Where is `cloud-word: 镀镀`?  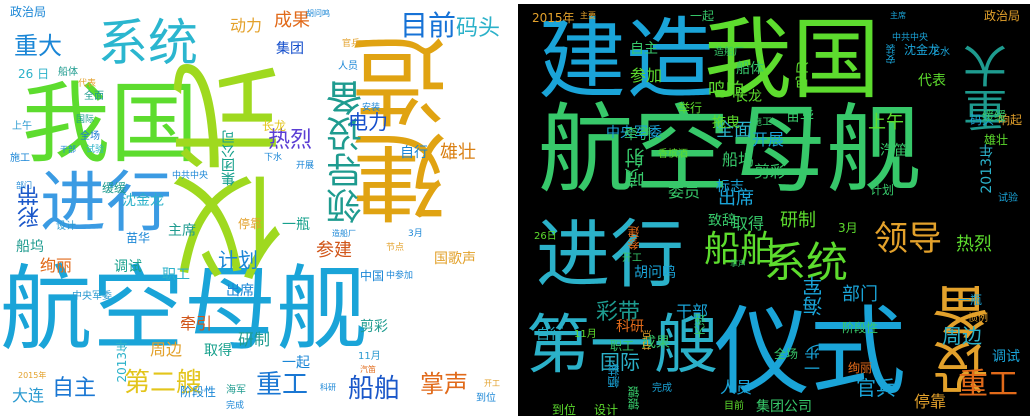 cloud-word: 镀镀 is located at coordinates (634, 398).